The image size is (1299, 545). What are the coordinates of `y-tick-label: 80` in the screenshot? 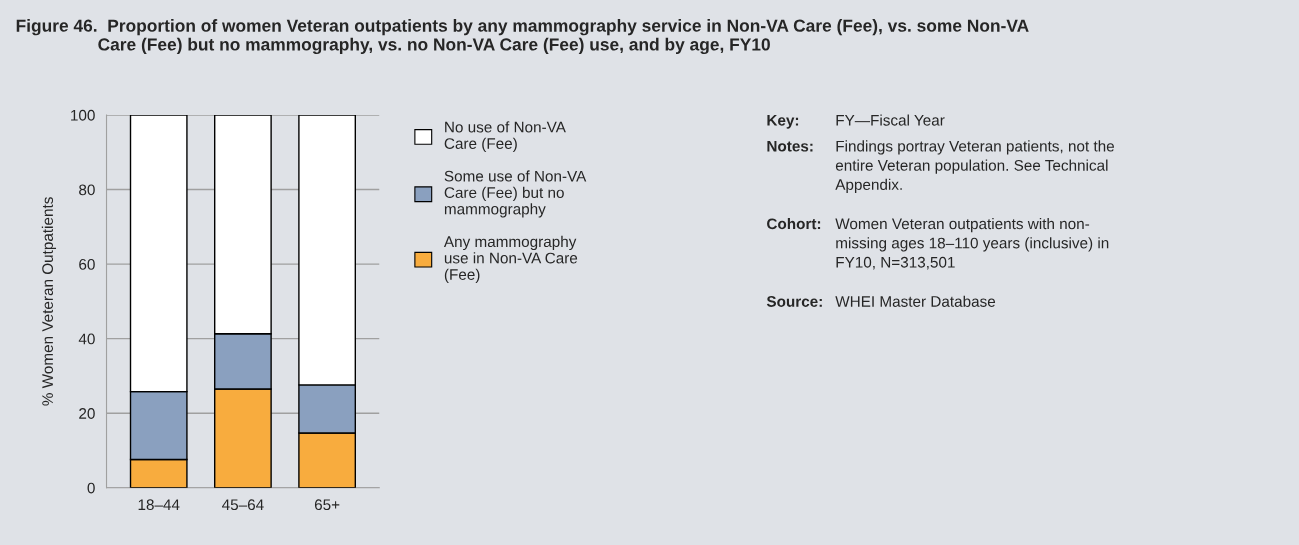 It's located at (87, 190).